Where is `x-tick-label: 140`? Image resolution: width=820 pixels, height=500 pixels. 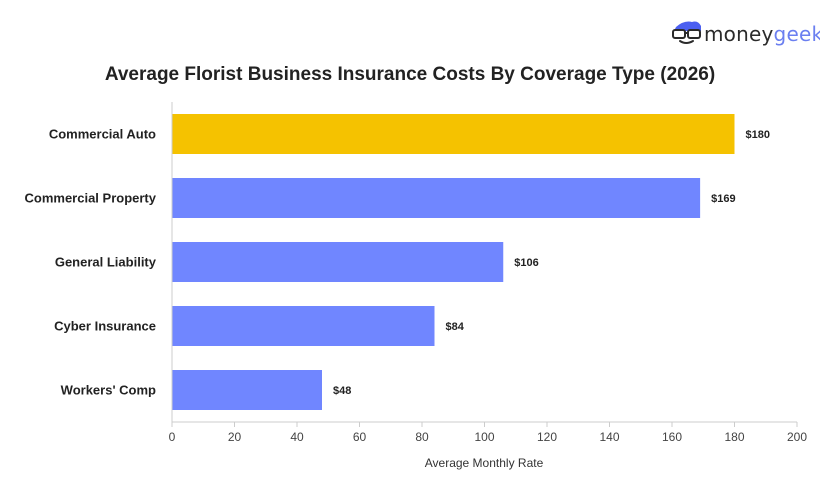 x-tick-label: 140 is located at coordinates (609, 437).